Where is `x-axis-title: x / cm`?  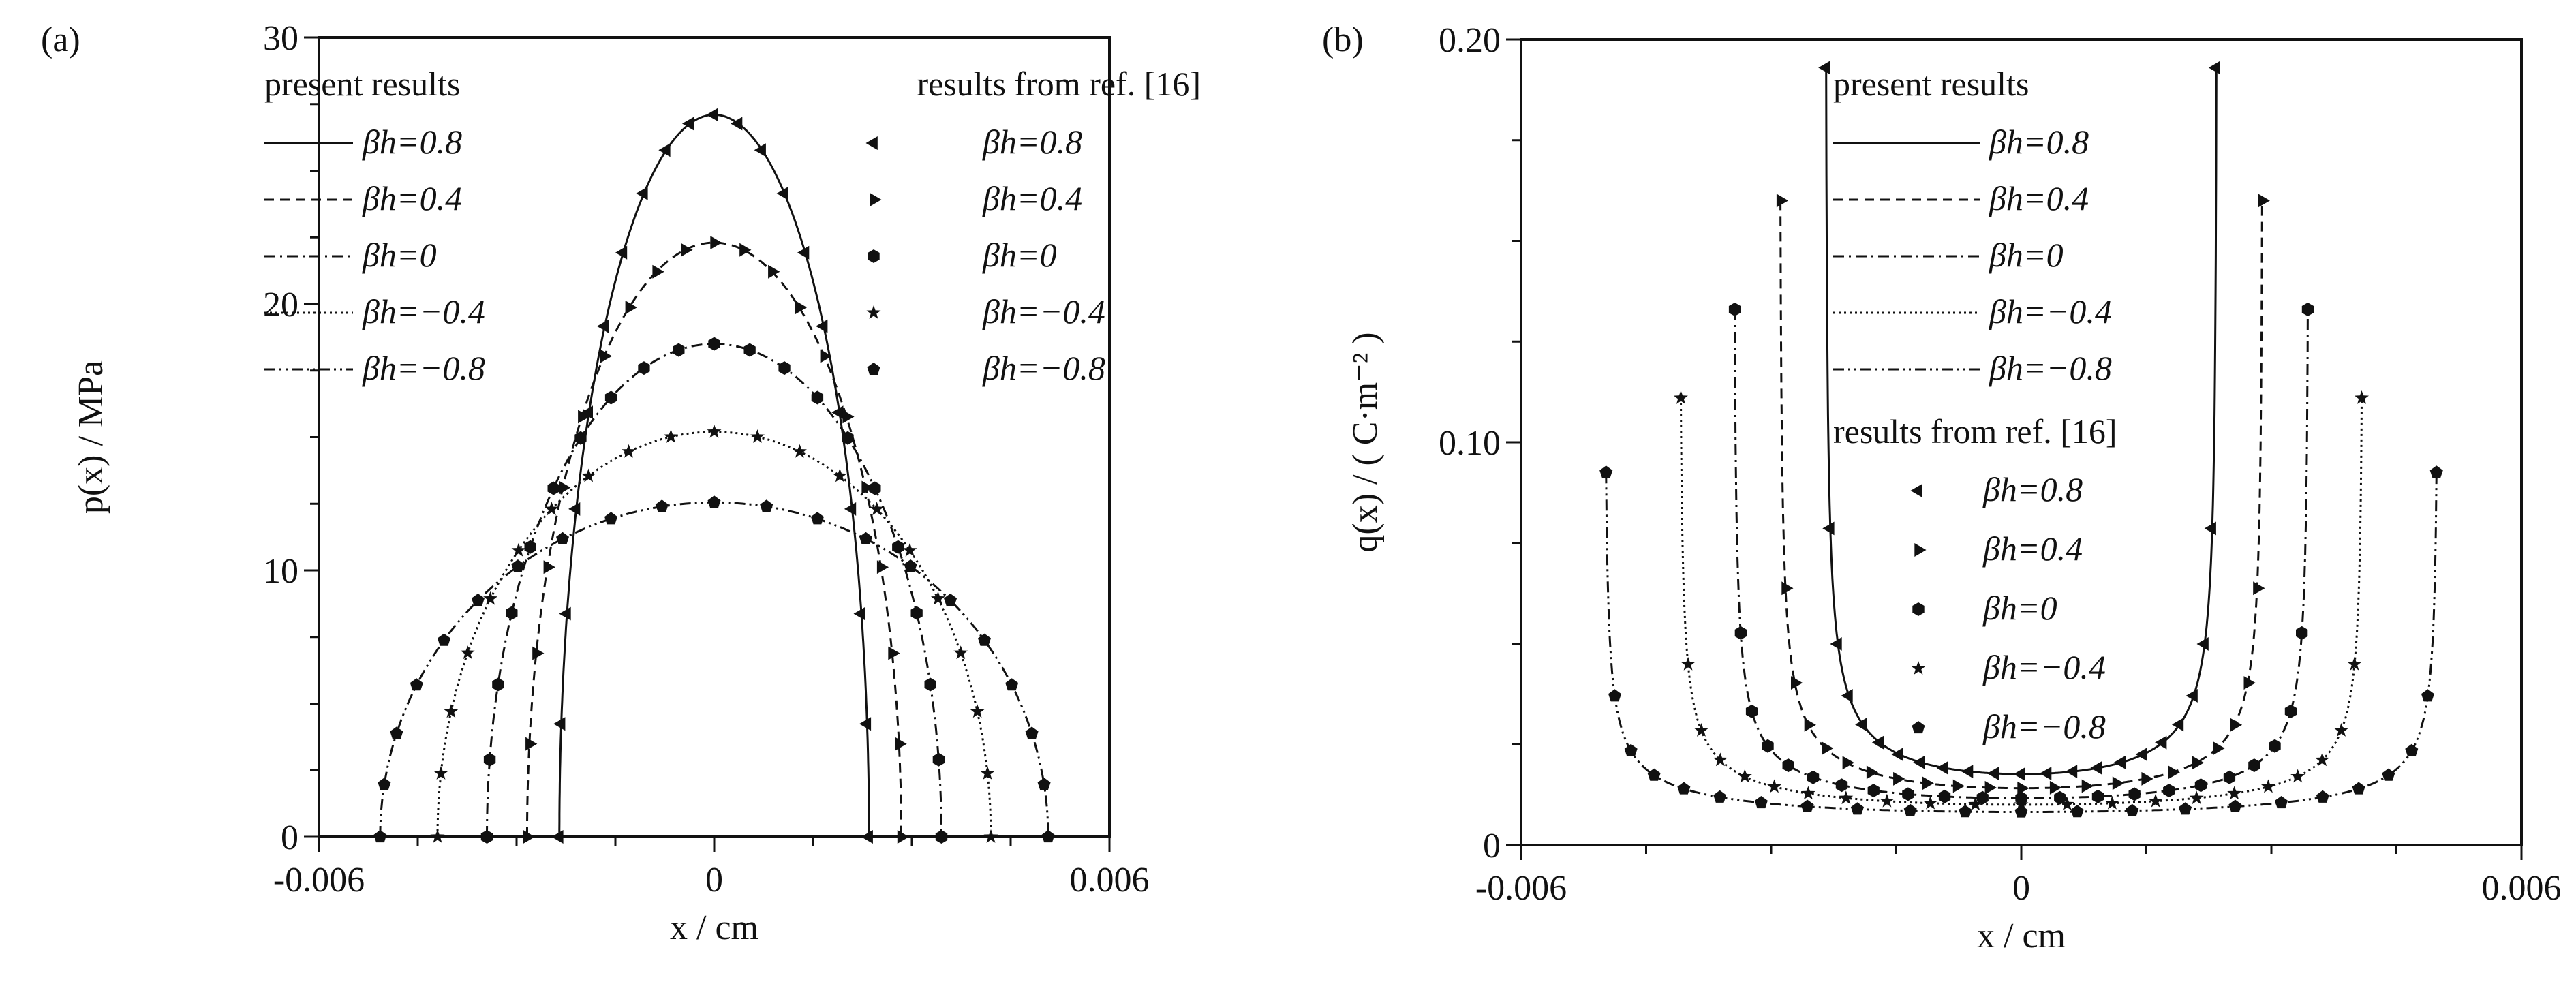
x-axis-title: x / cm is located at coordinates (714, 928).